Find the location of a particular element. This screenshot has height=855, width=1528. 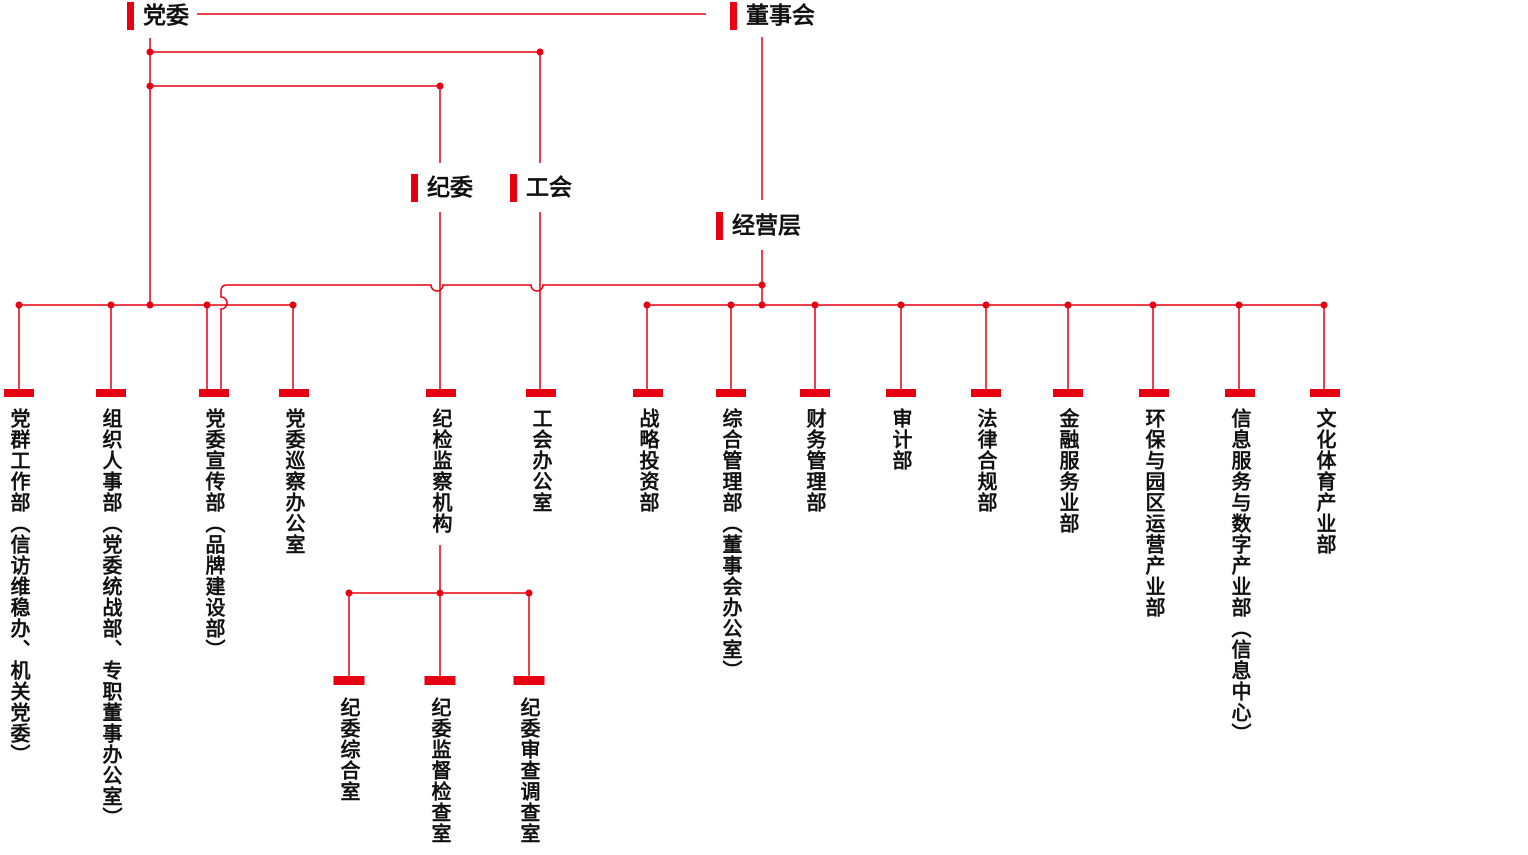

dept-party-propaganda: 党委宣传部（品牌建设部） is located at coordinates (214, 524).